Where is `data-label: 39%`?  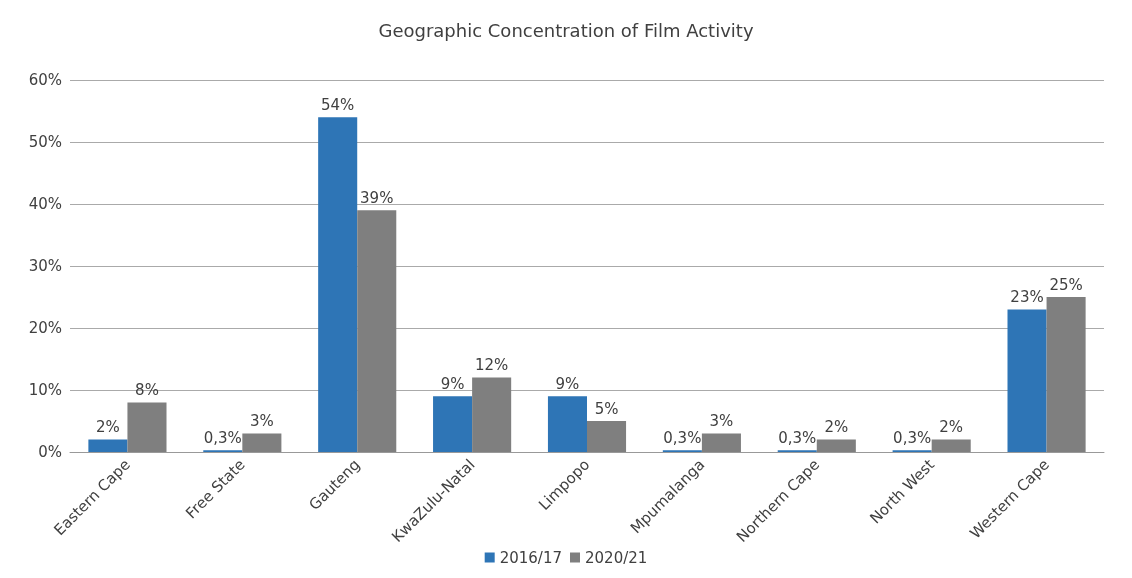 data-label: 39% is located at coordinates (377, 197).